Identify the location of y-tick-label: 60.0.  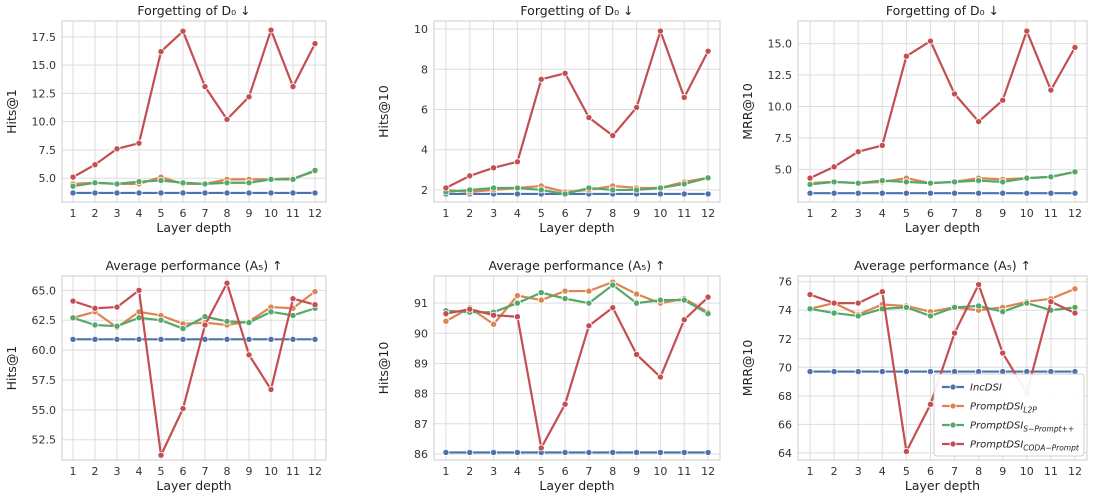
(44, 350).